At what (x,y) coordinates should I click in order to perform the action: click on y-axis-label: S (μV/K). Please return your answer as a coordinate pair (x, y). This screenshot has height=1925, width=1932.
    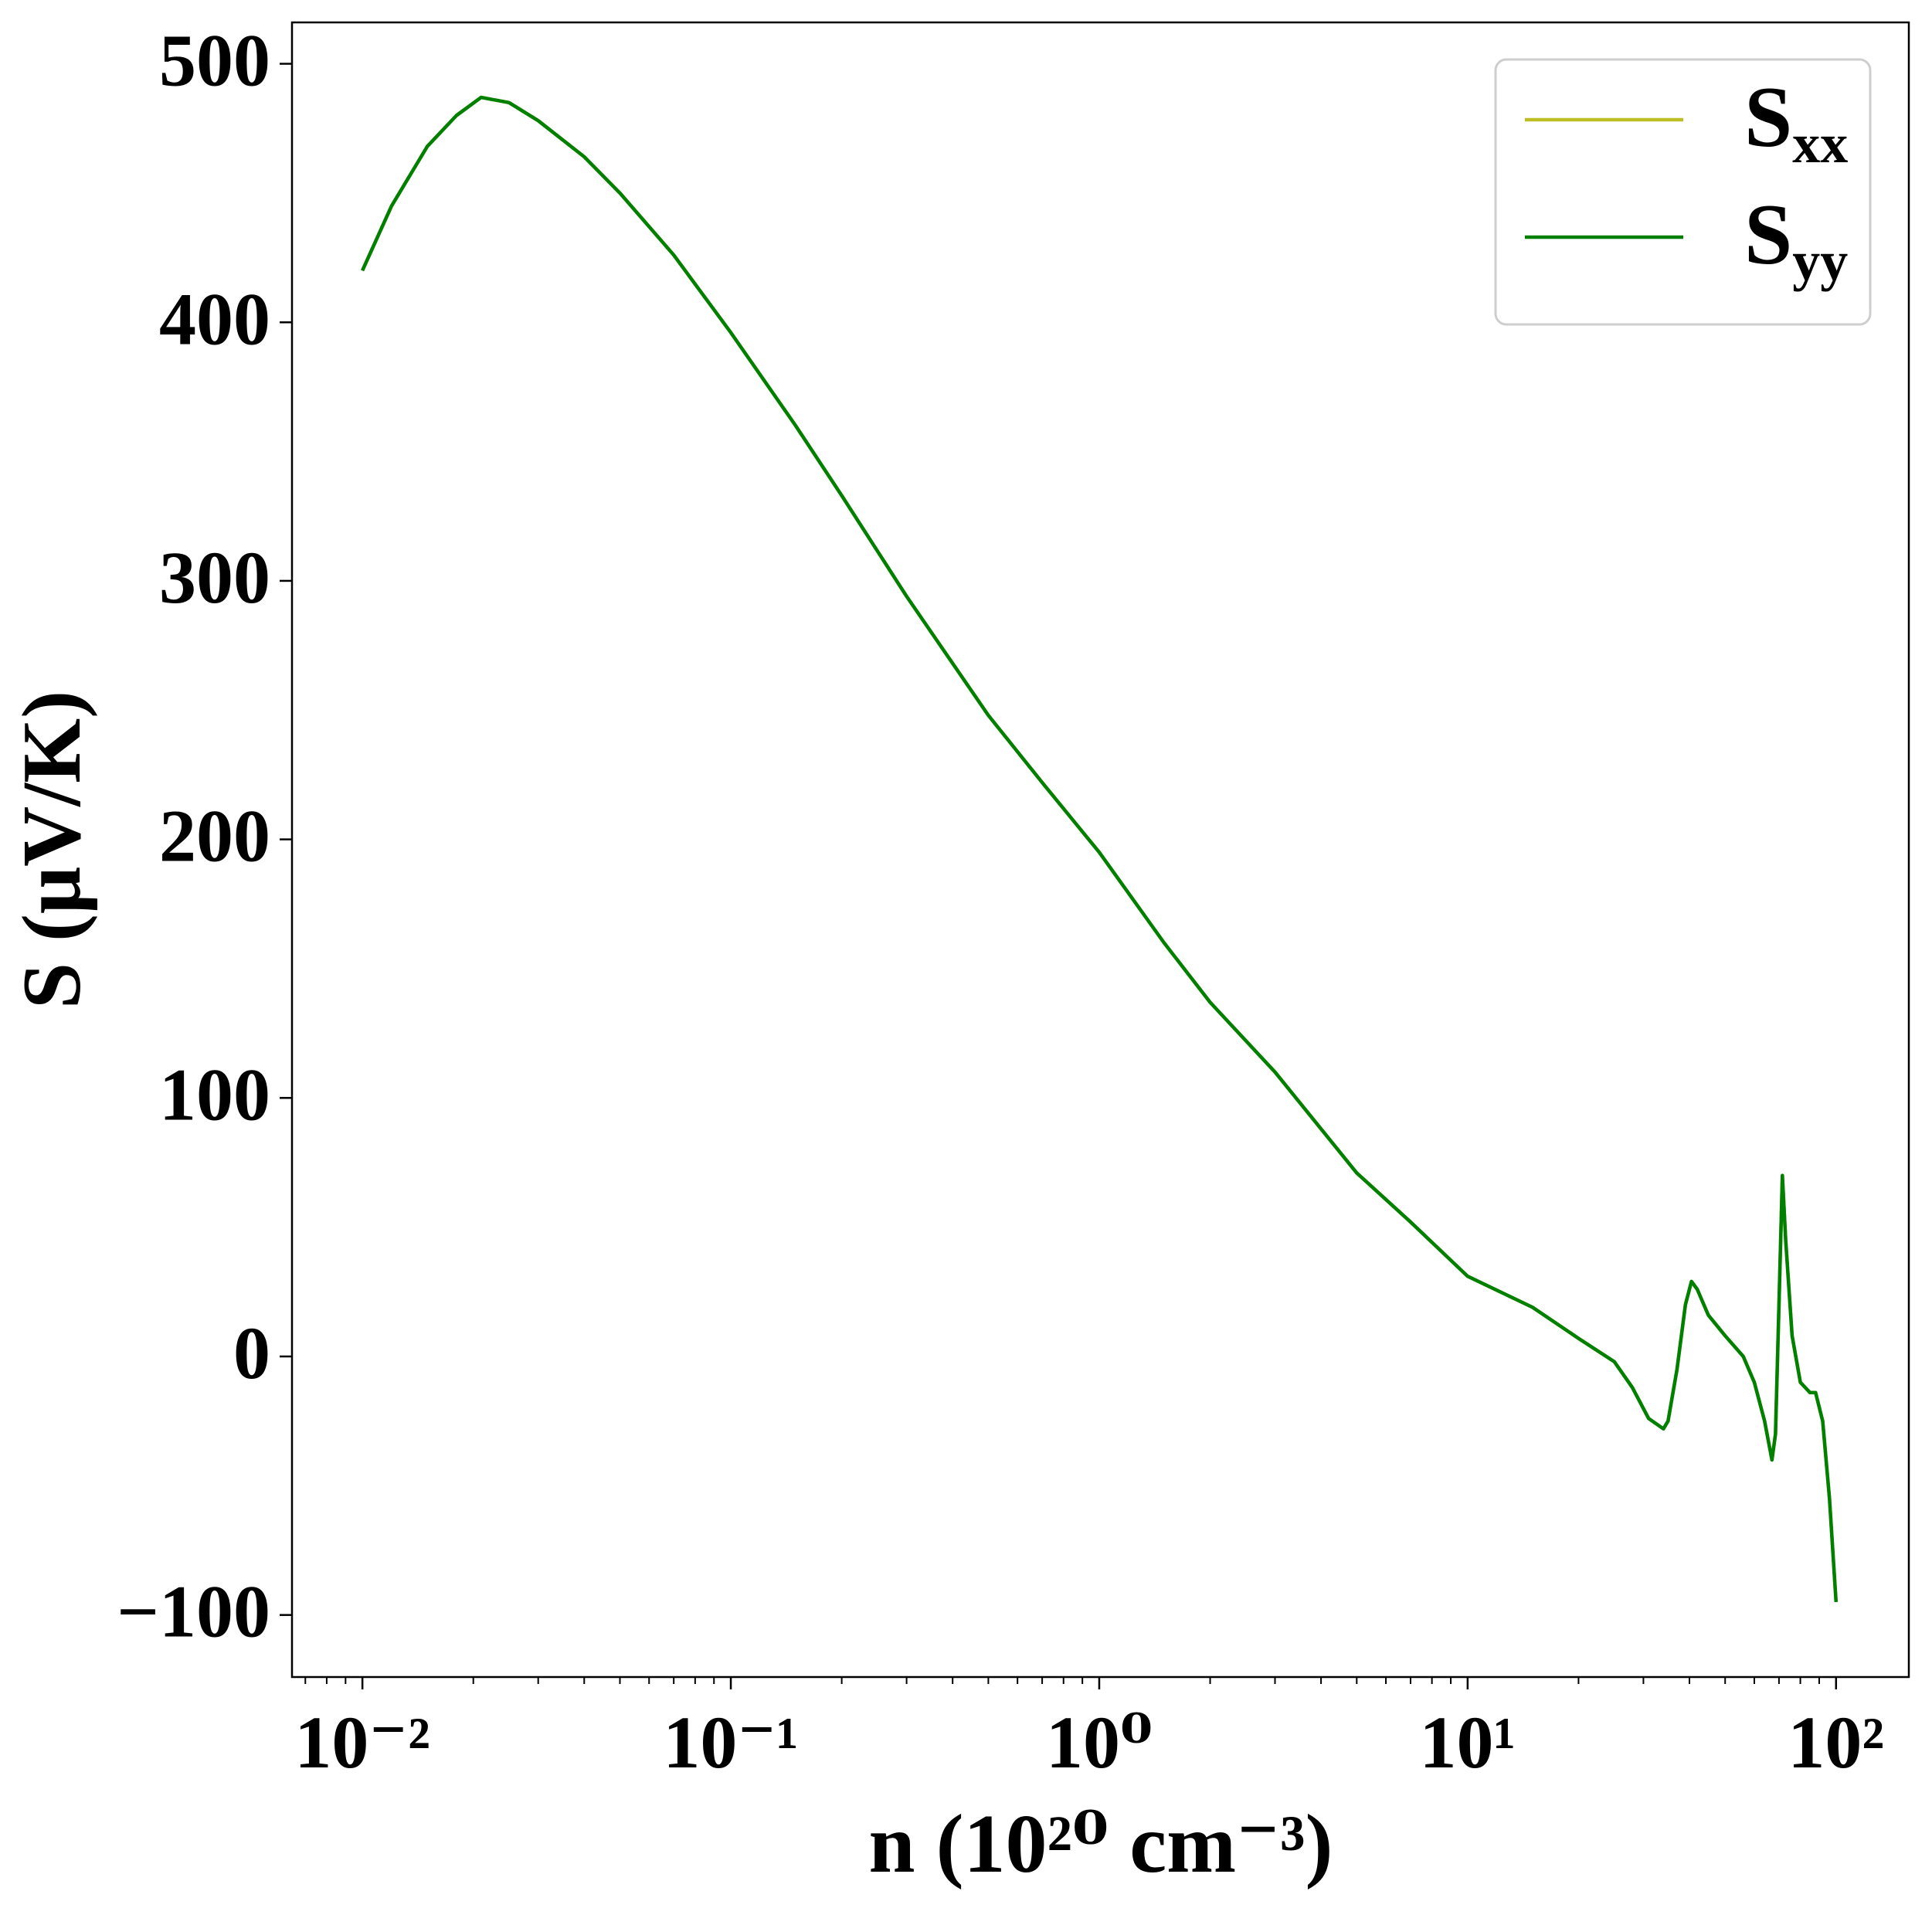
    Looking at the image, I should click on (52, 850).